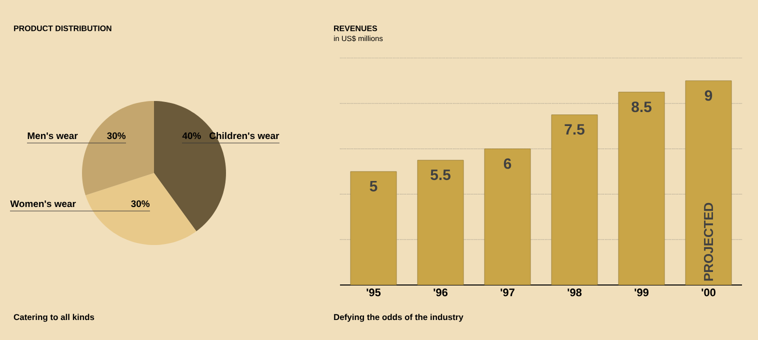 The image size is (758, 340). What do you see at coordinates (374, 186) in the screenshot?
I see `data-label: 5` at bounding box center [374, 186].